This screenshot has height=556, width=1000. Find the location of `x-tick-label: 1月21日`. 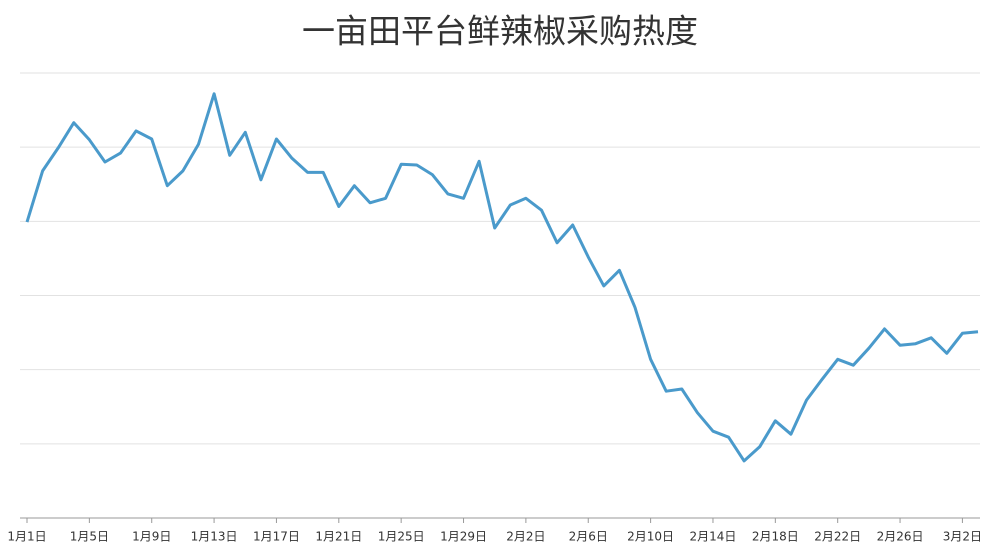

x-tick-label: 1月21日 is located at coordinates (338, 537).